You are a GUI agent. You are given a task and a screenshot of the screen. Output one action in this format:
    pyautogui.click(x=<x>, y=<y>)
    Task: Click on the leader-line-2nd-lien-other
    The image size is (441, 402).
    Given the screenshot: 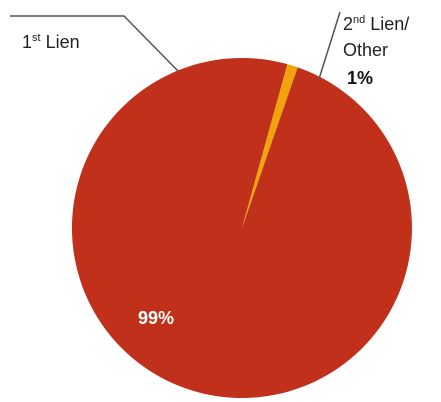 What is the action you would take?
    pyautogui.click(x=329, y=45)
    